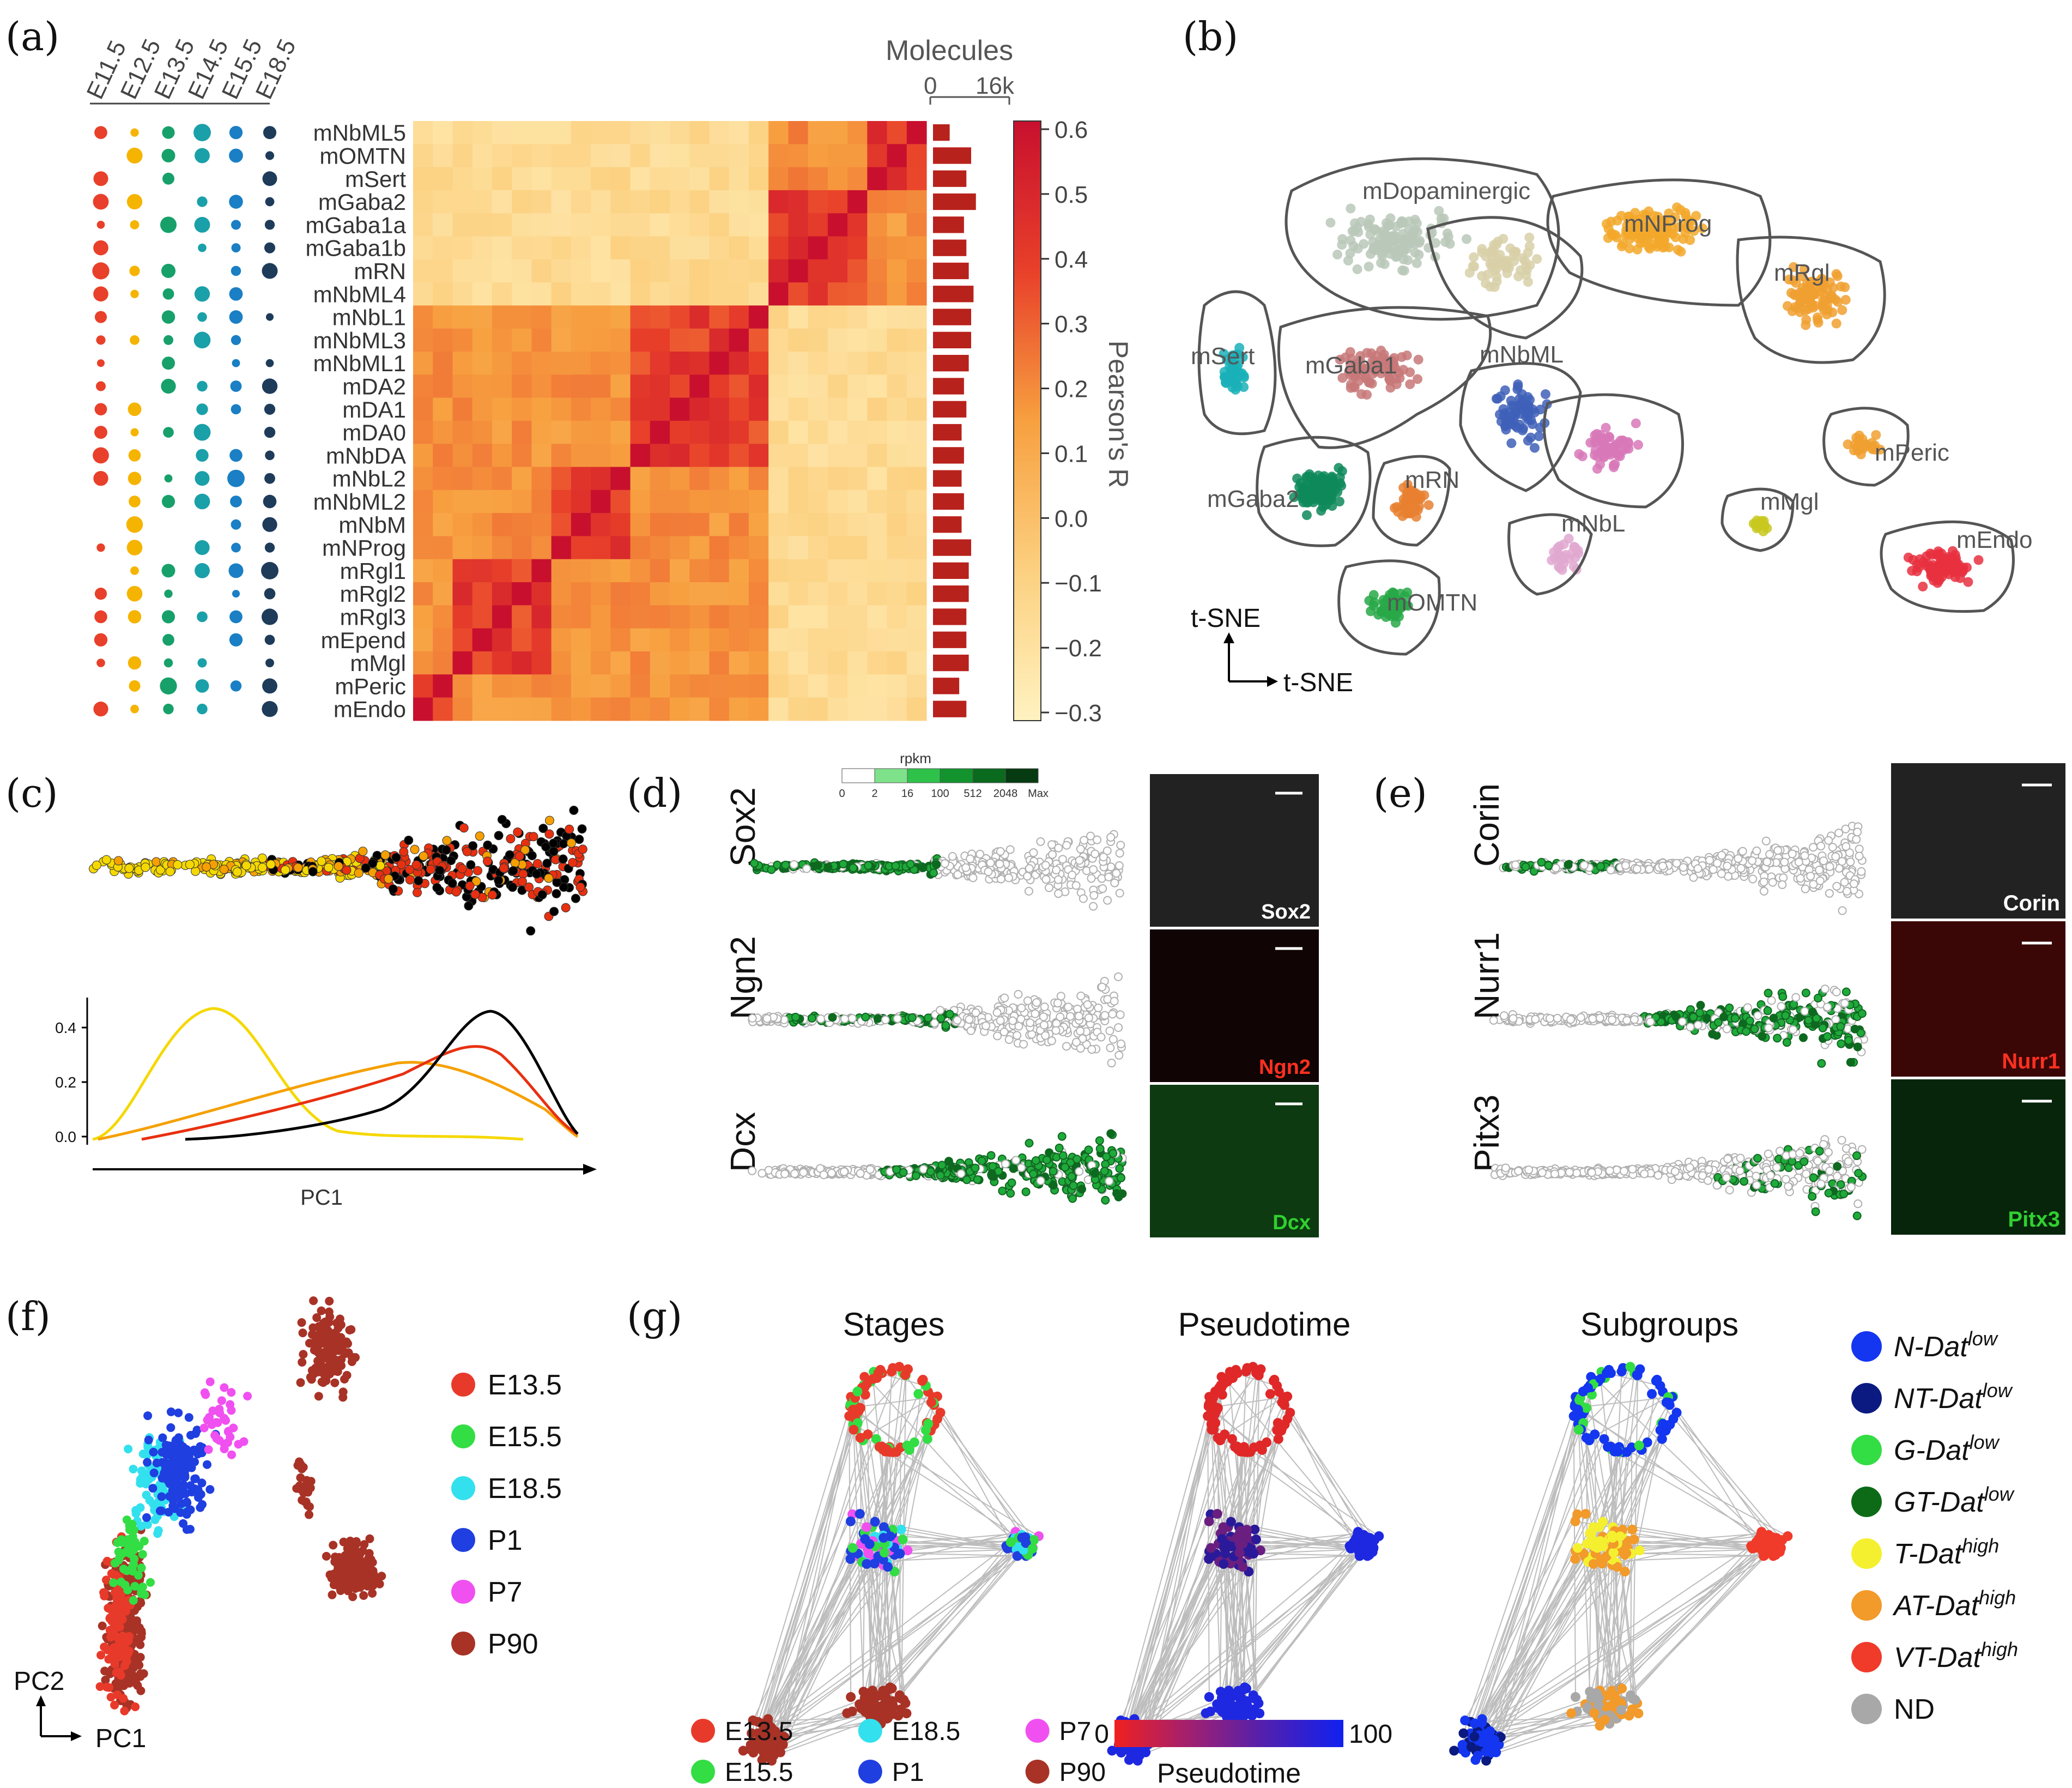 The height and width of the screenshot is (1788, 2072). Describe the element at coordinates (941, 132) in the screenshot. I see `molecule-bar` at that location.